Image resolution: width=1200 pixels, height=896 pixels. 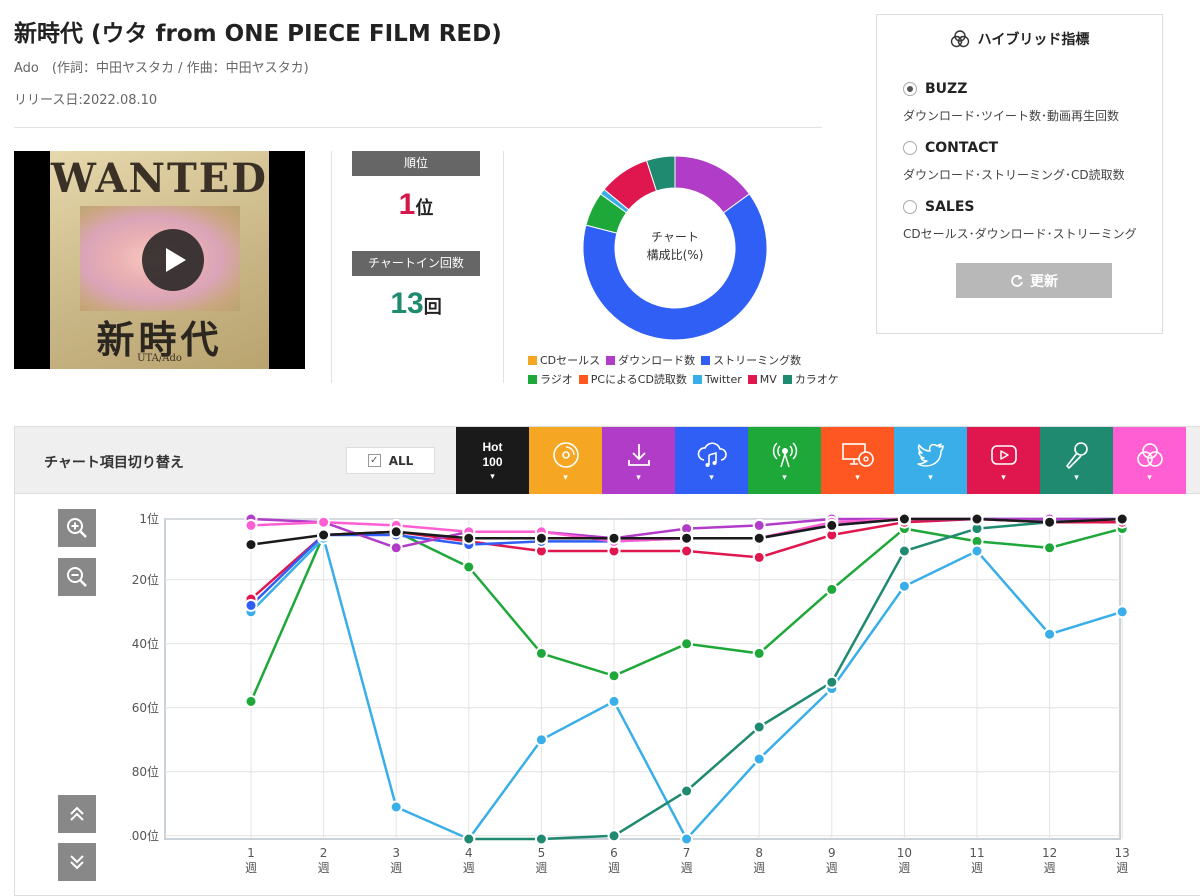 What do you see at coordinates (711, 460) in the screenshot?
I see `tab-streaming: ▾` at bounding box center [711, 460].